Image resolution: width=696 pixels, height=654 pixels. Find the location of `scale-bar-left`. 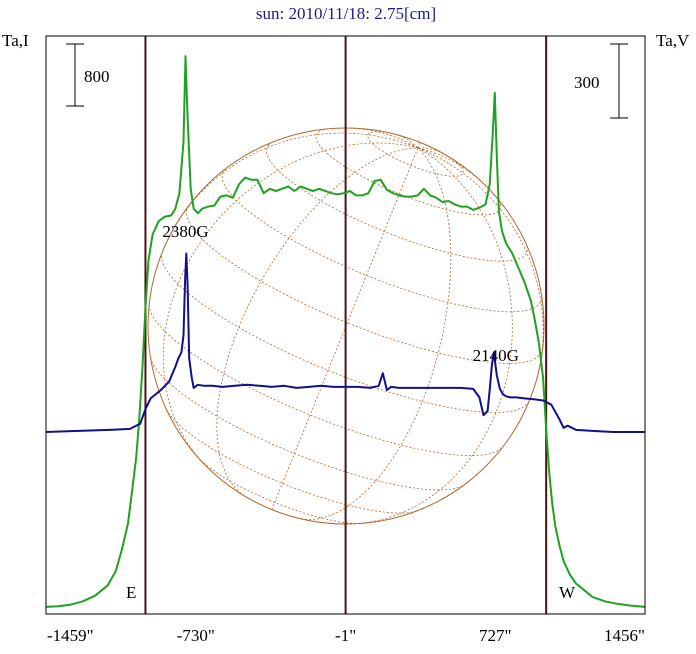

scale-bar-left is located at coordinates (75, 75).